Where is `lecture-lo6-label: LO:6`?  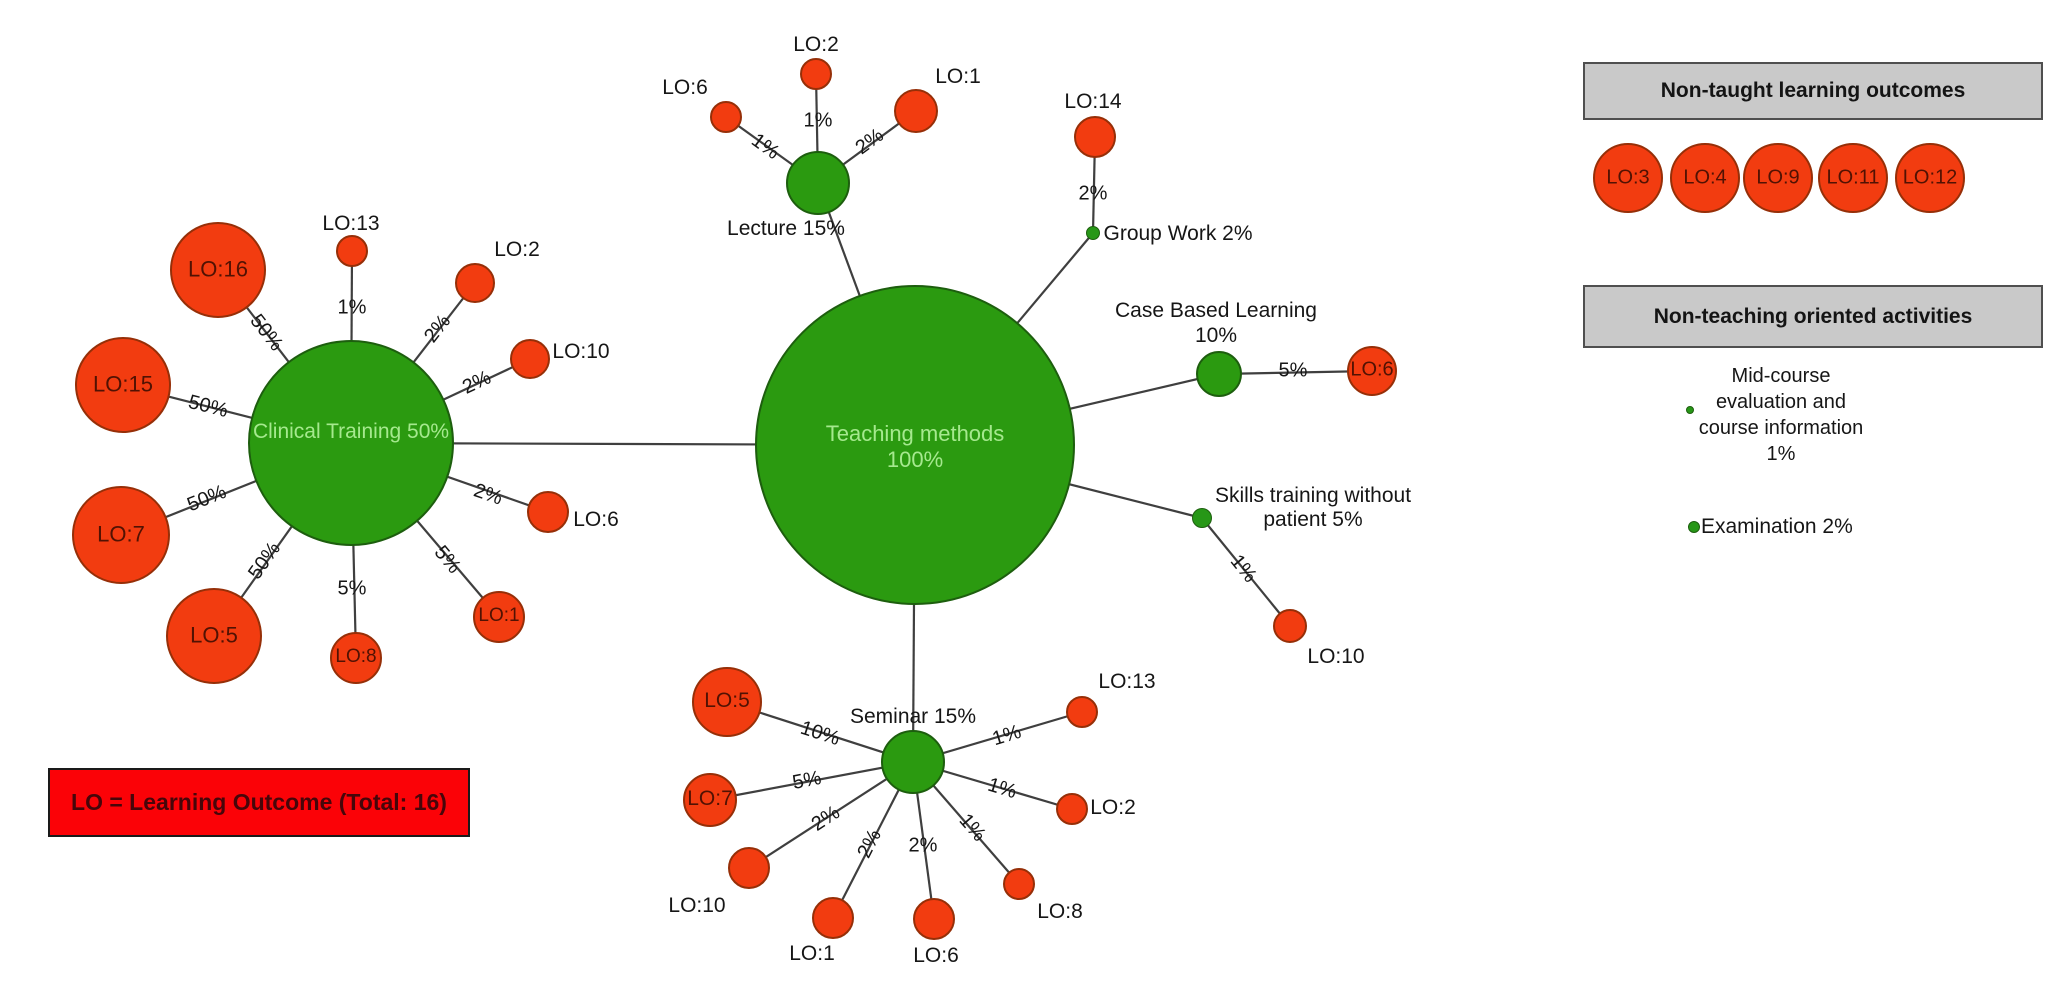 lecture-lo6-label: LO:6 is located at coordinates (685, 87).